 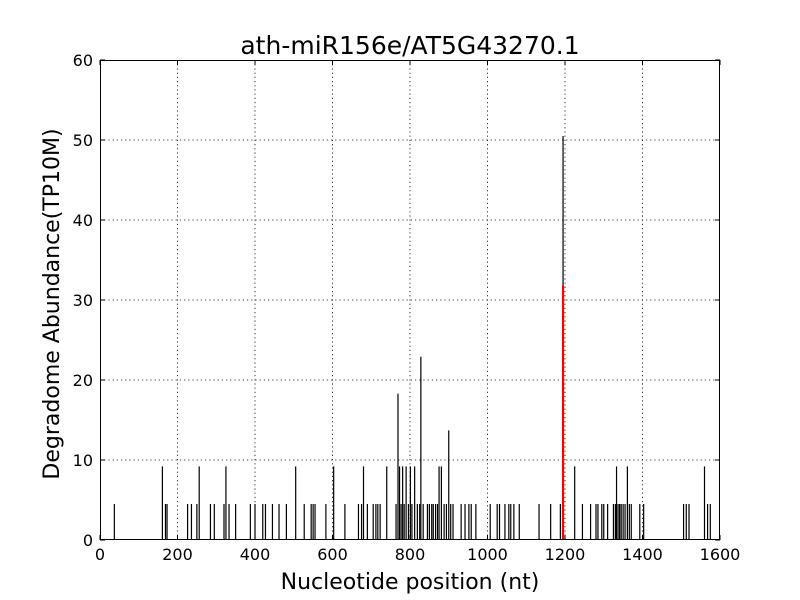 I want to click on x-tick-label: 0, so click(x=100, y=554).